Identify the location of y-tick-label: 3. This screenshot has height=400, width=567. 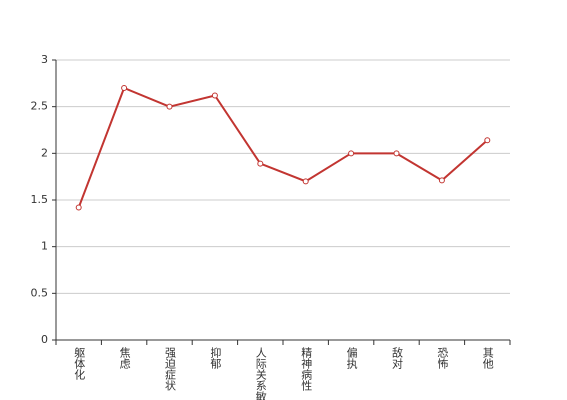
(44, 59).